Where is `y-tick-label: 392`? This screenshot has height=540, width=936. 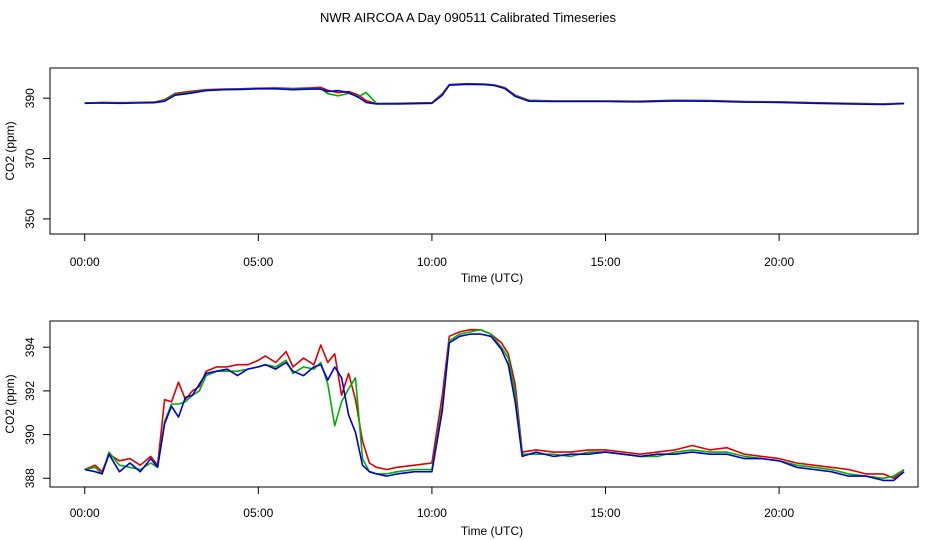
y-tick-label: 392 is located at coordinates (30, 391).